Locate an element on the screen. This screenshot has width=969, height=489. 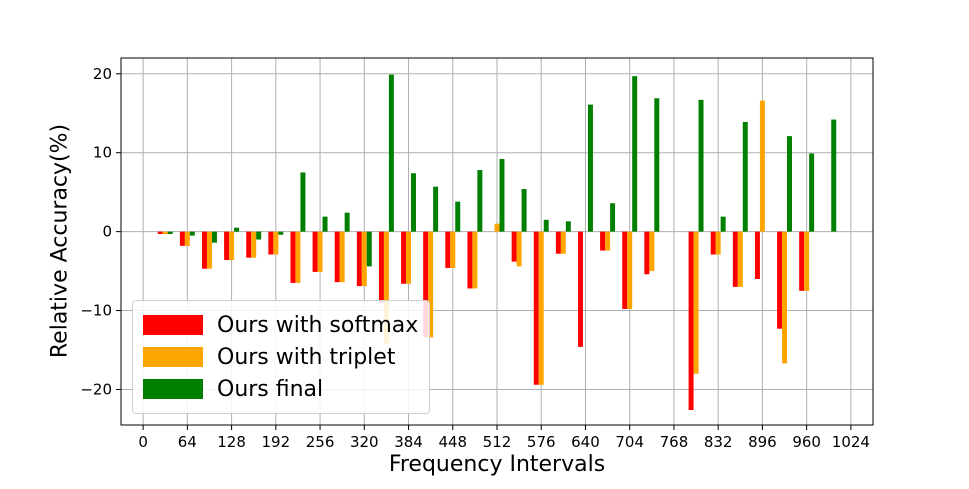
y-axis-ticks: −20 −10 0 10 20 is located at coordinates (100, 231).